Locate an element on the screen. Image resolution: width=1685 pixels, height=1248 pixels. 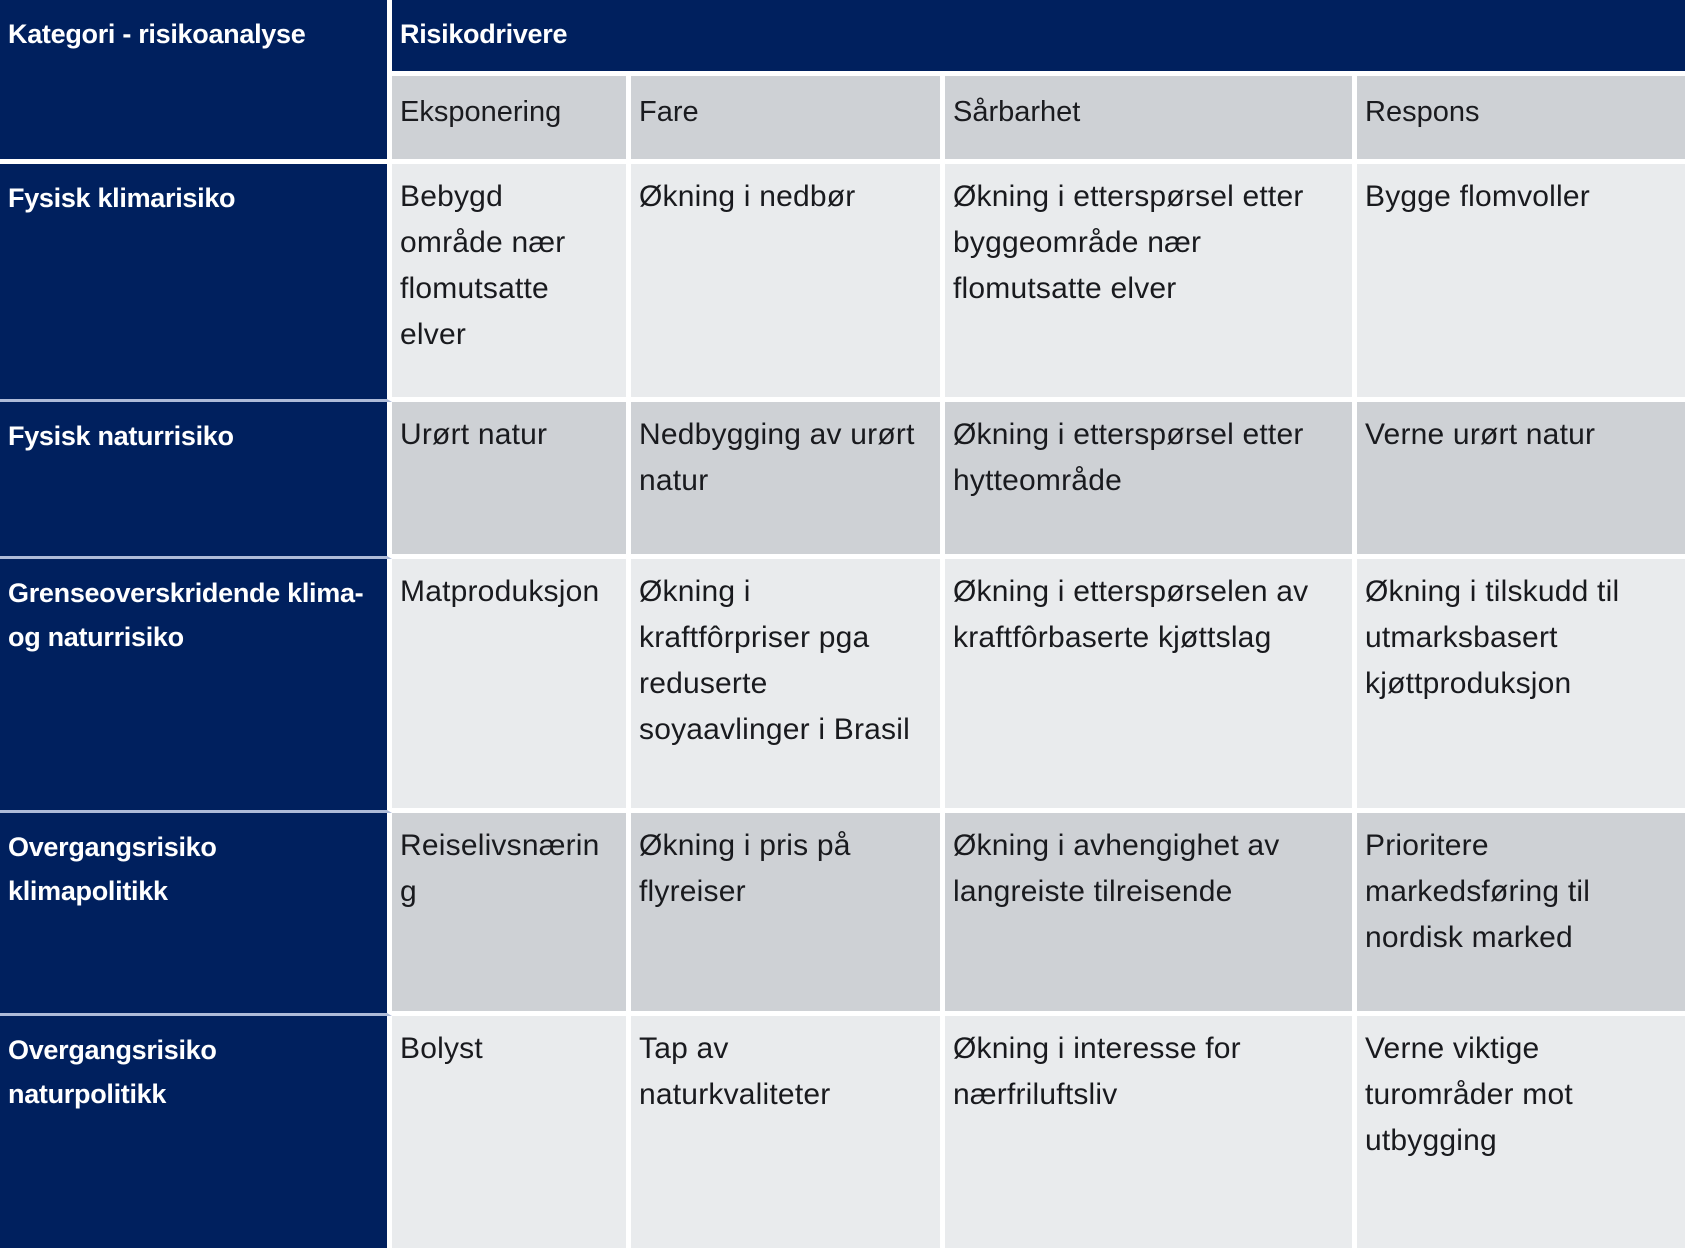
row-header-fysisk-naturrisiko: Fysisk naturrisiko is located at coordinates (196, 480).